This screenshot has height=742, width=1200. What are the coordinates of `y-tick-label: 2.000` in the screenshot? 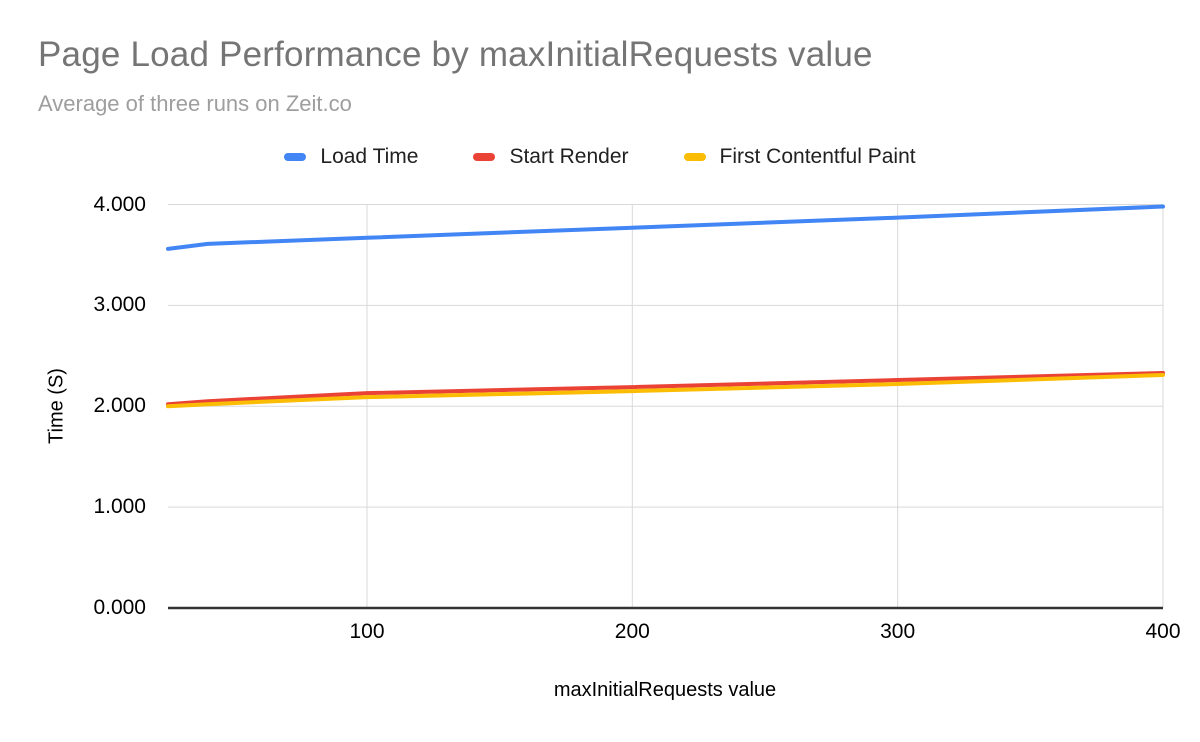 It's located at (119, 406).